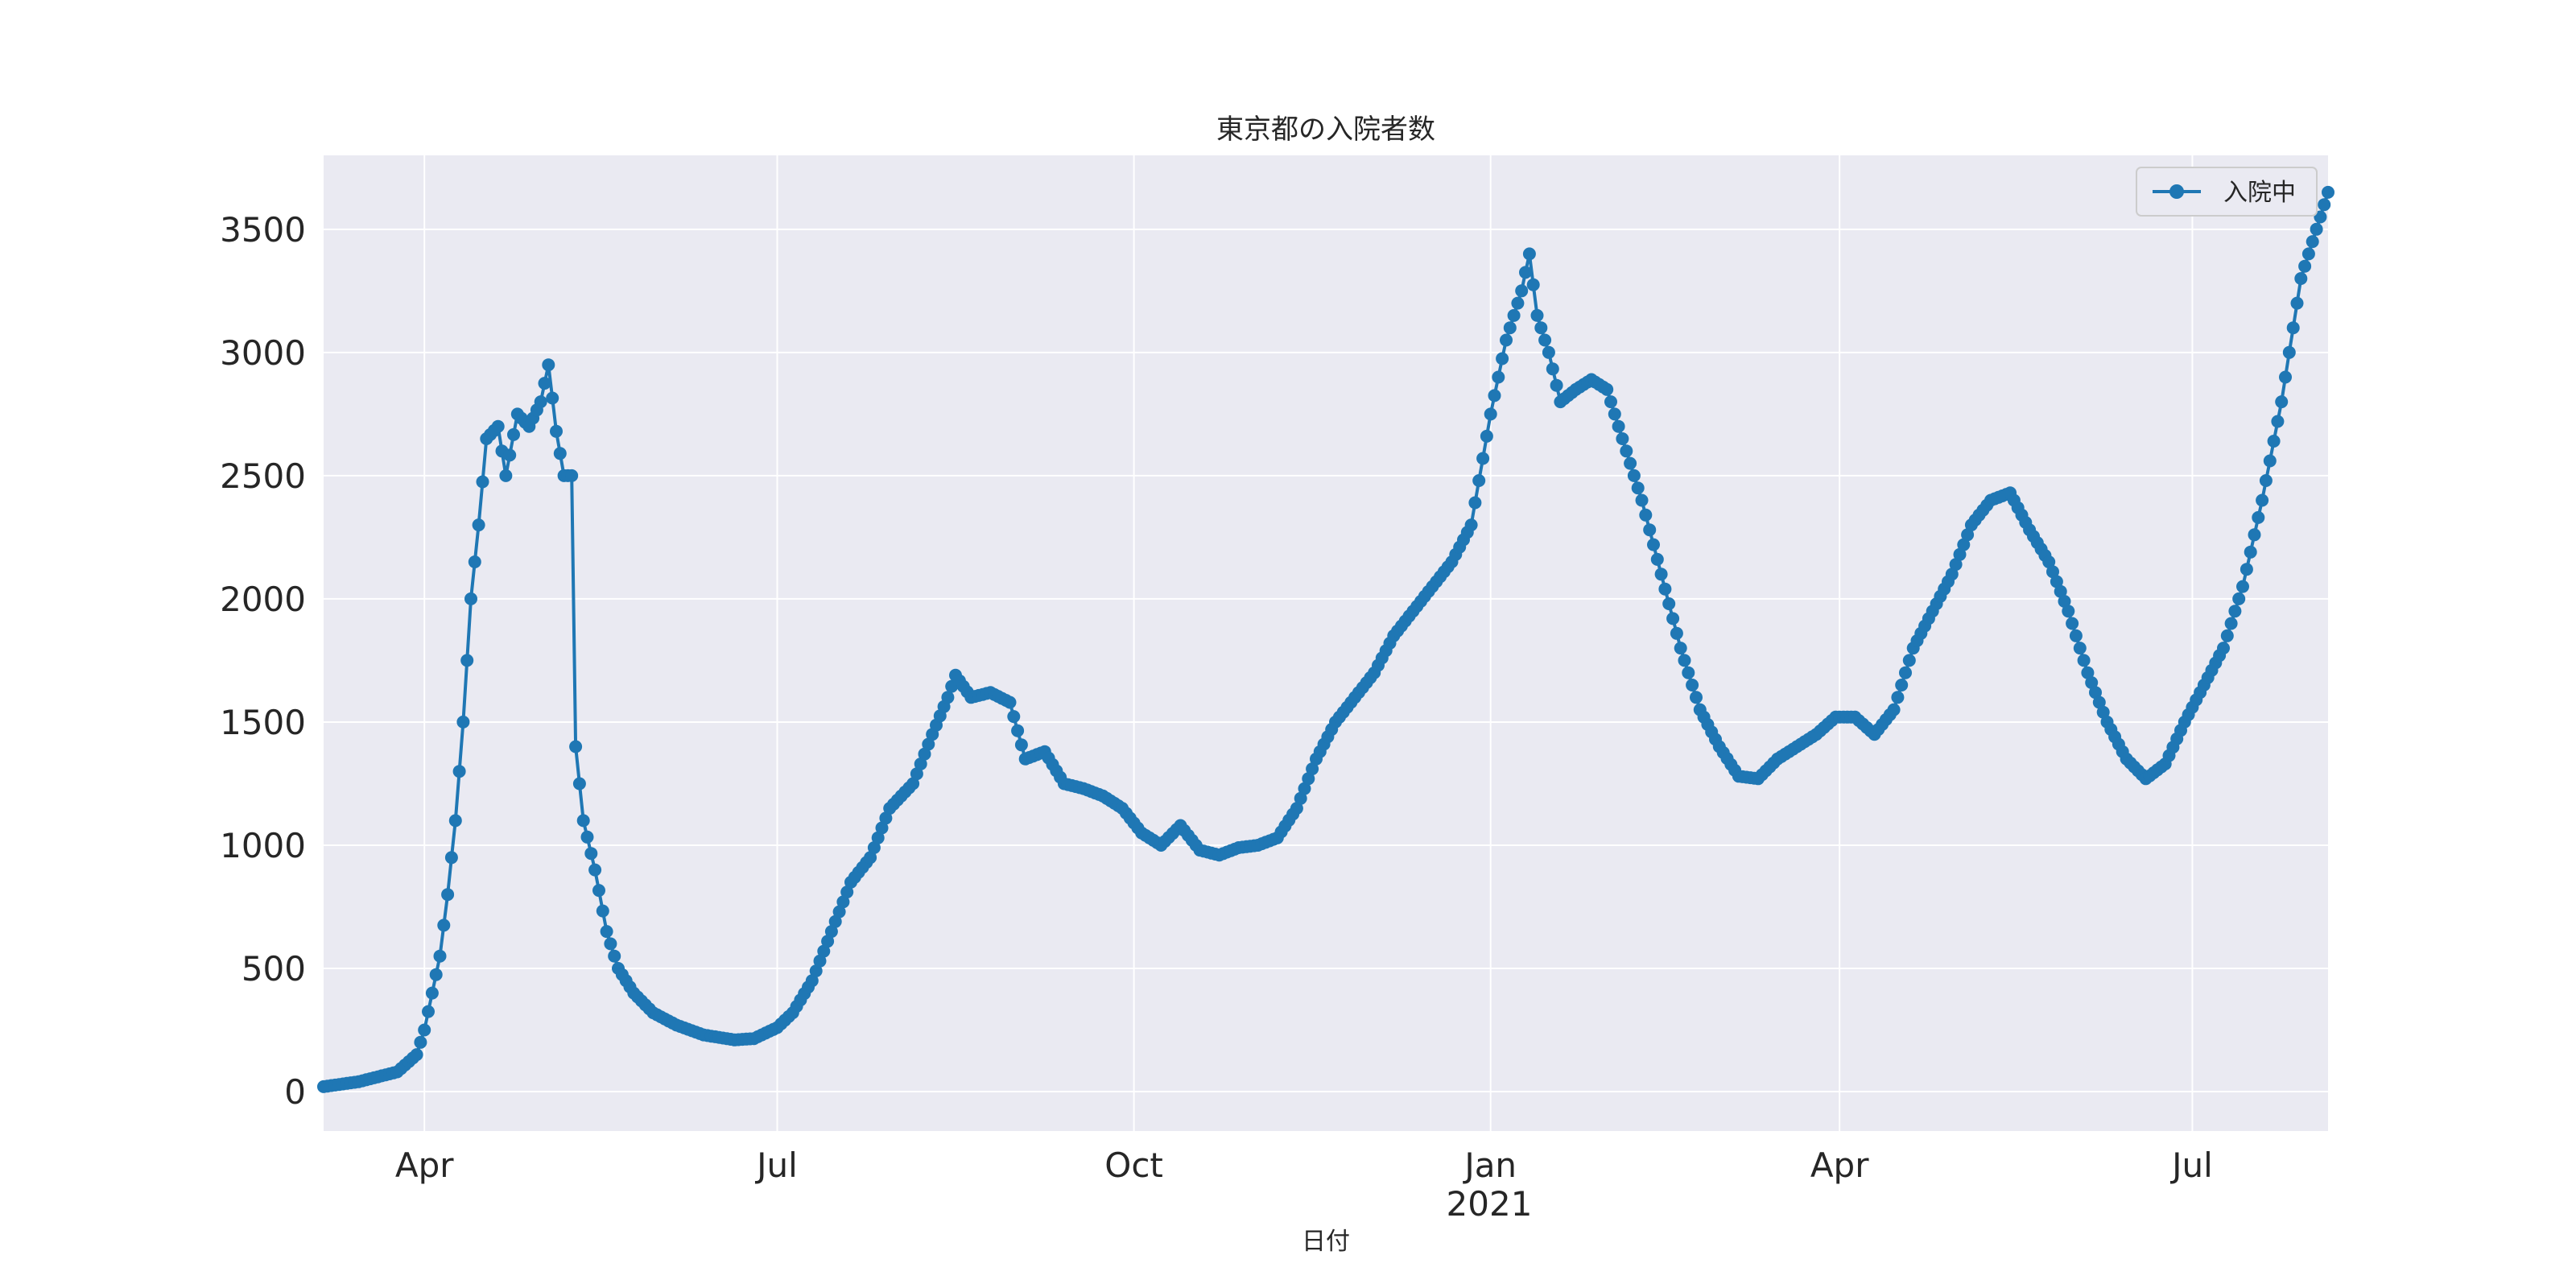 This screenshot has width=2576, height=1288. Describe the element at coordinates (1489, 1165) in the screenshot. I see `x-tick-label: Jan` at that location.